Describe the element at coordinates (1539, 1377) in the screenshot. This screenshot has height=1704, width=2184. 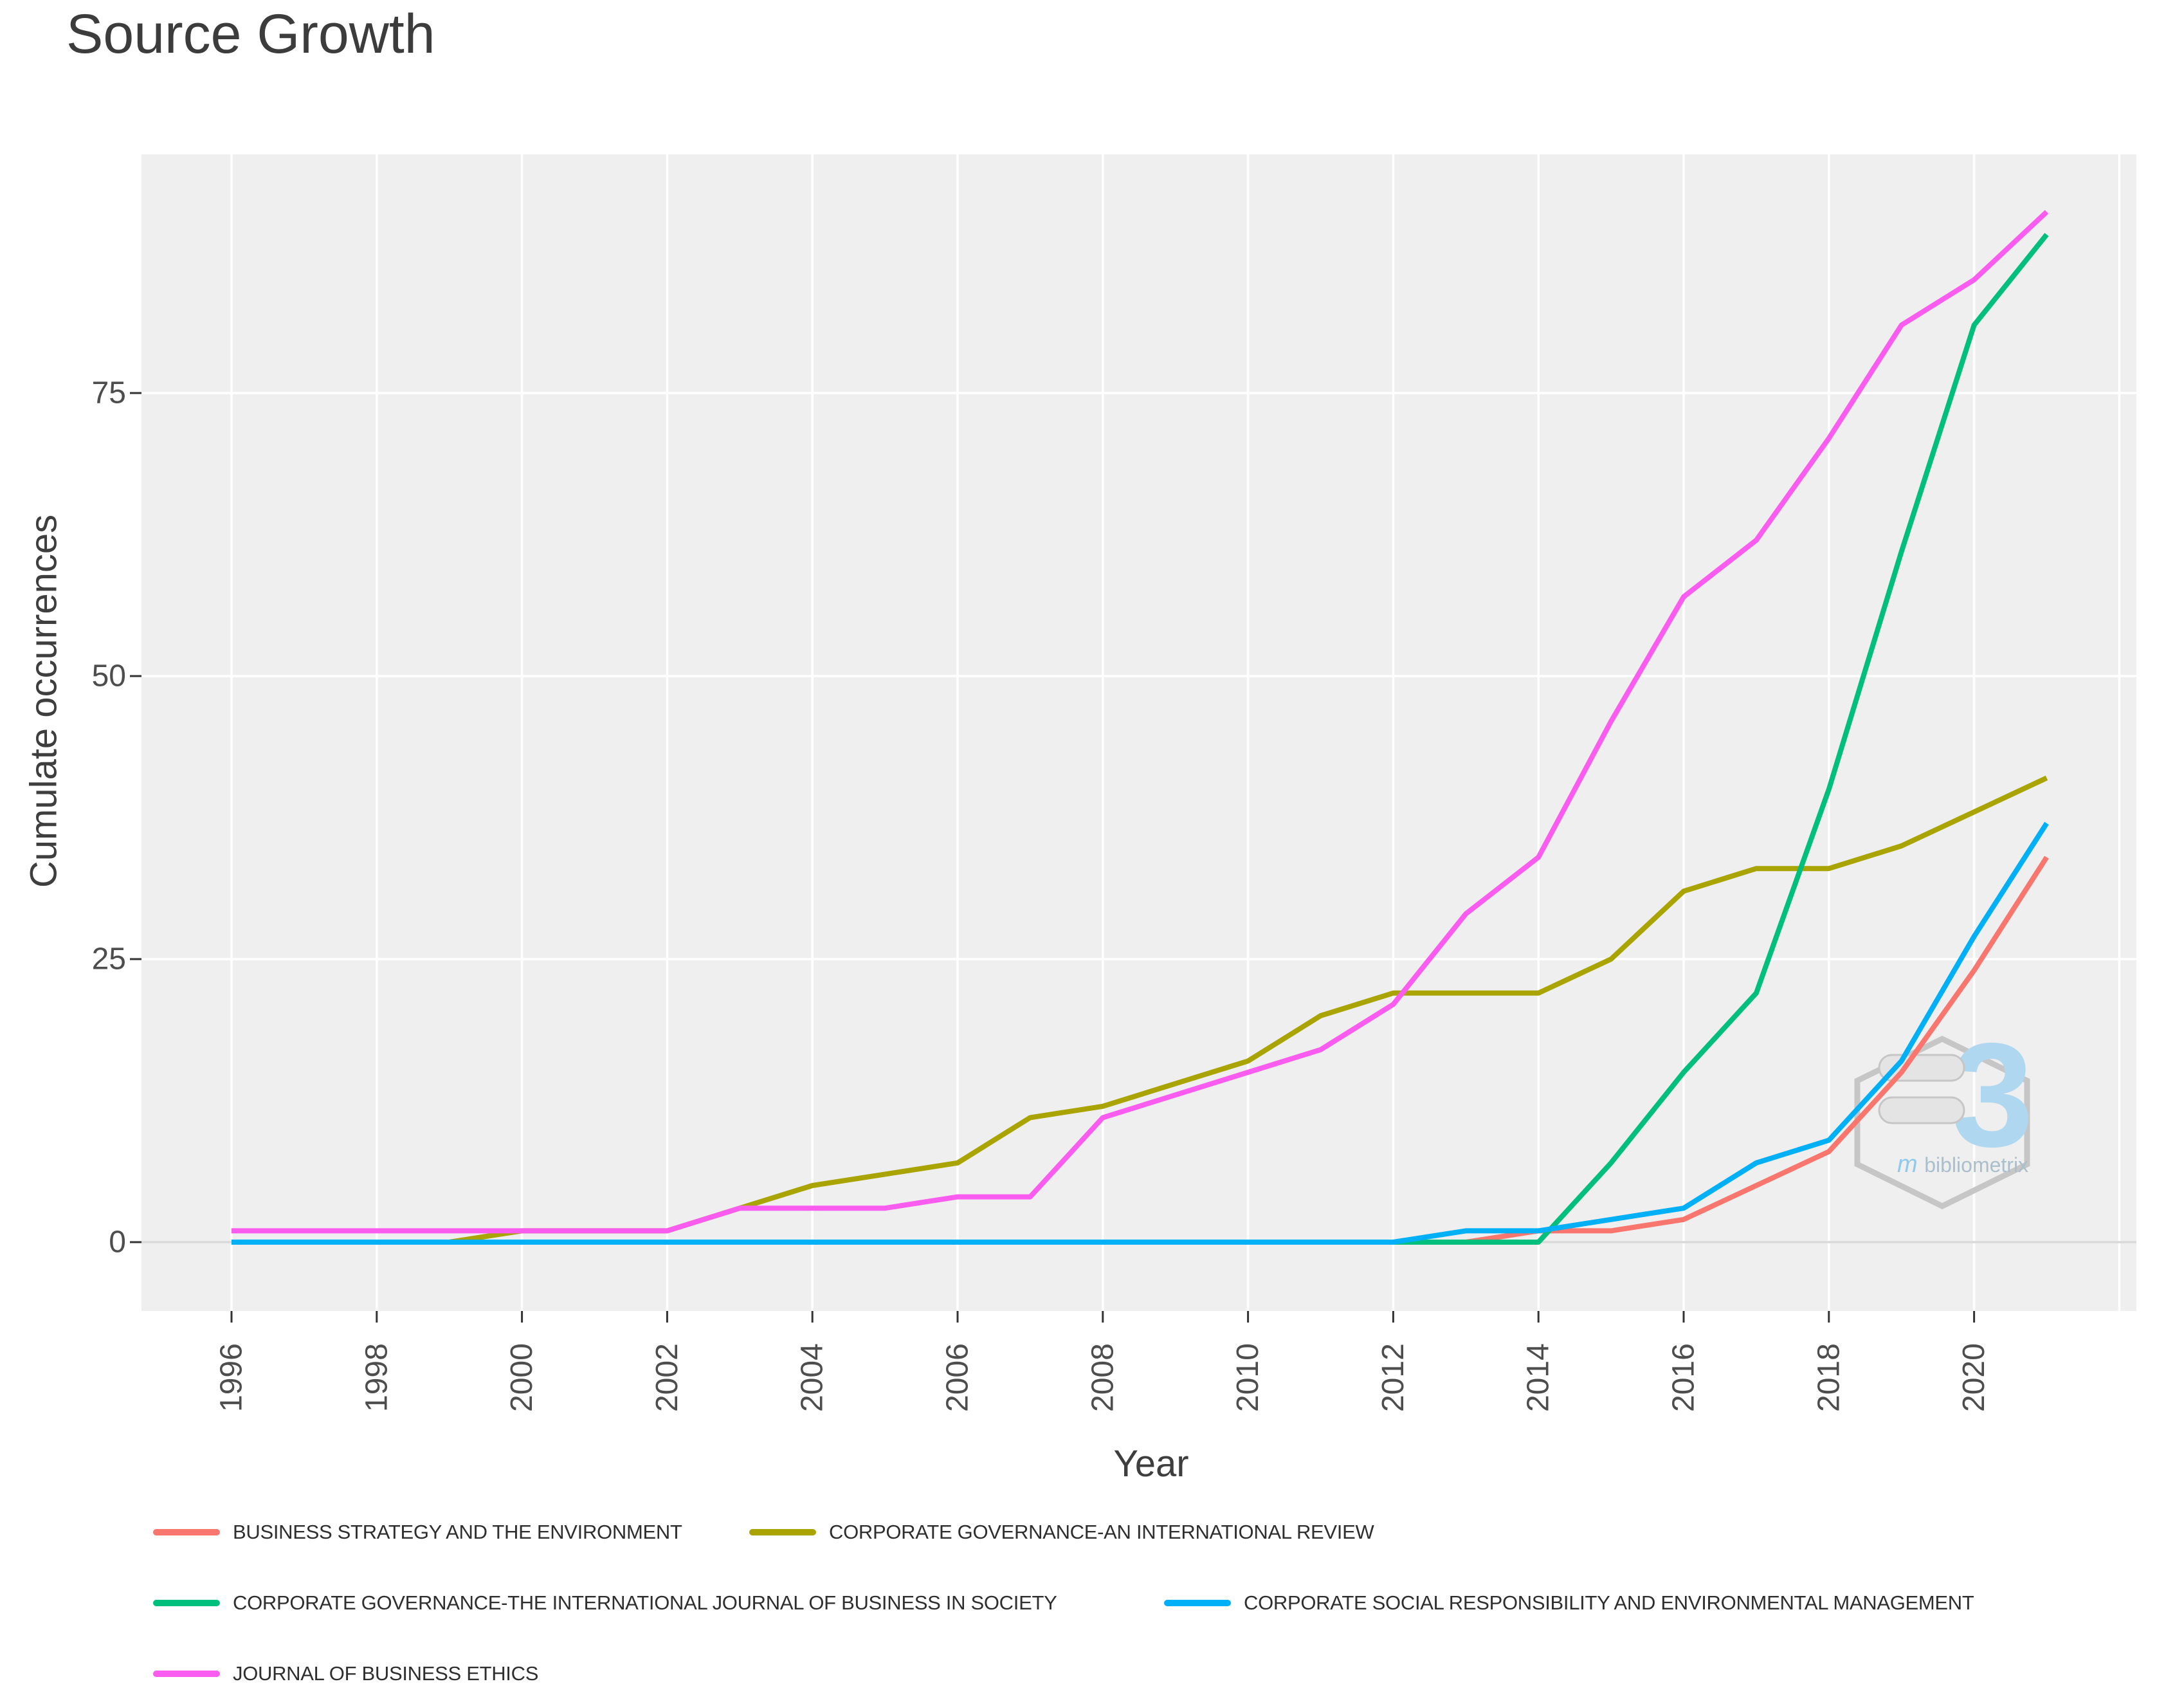
I see `x-tick-label: 2014` at that location.